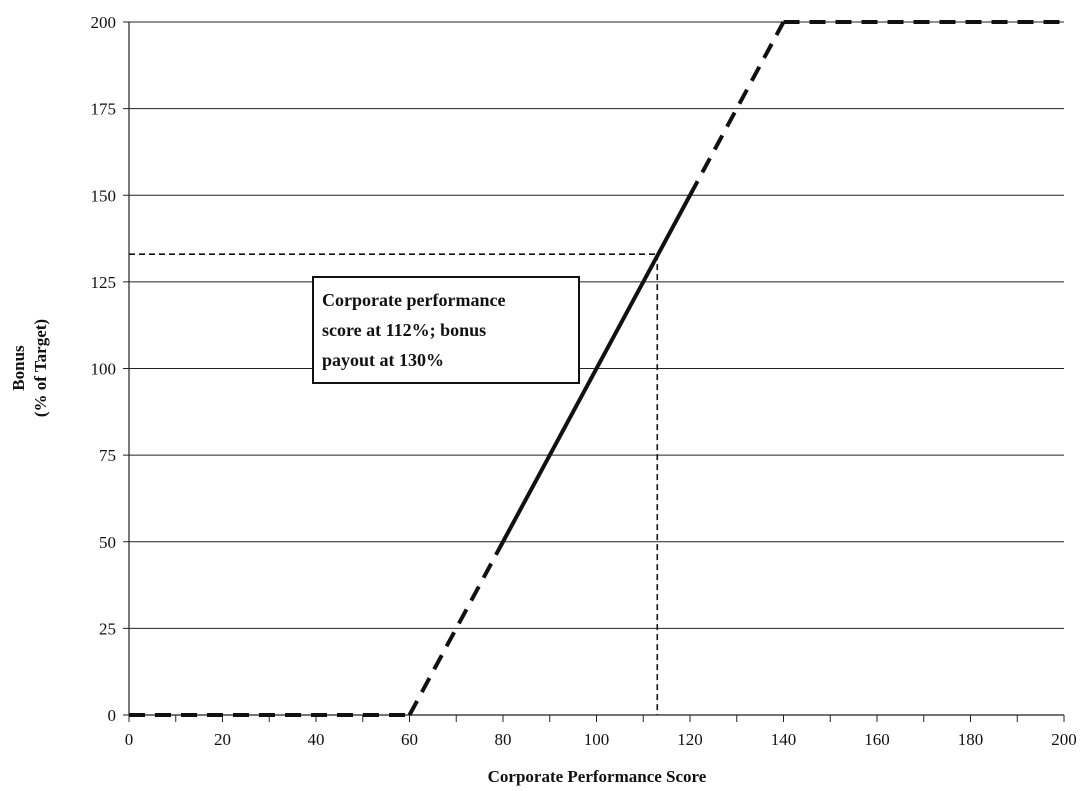 The image size is (1087, 791). I want to click on x-tick-label-0: 0, so click(129, 739).